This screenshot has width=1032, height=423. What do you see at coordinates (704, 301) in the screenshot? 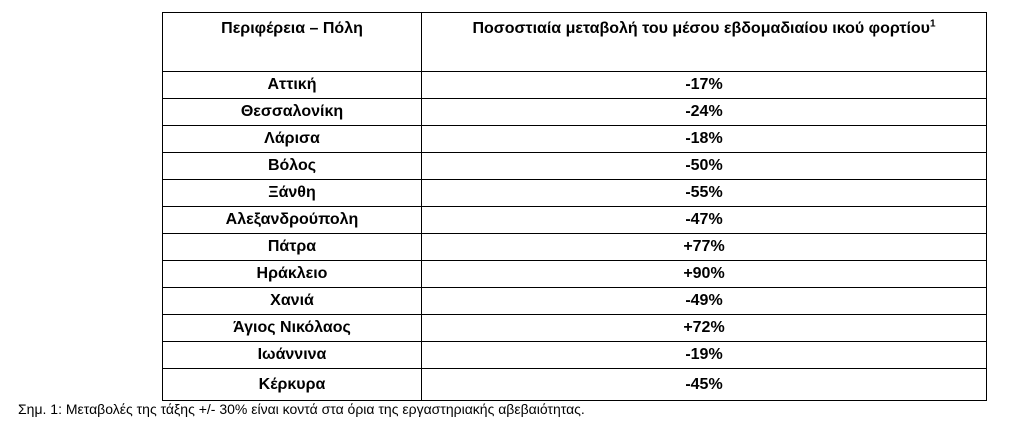
I see `change-cell: -49%` at bounding box center [704, 301].